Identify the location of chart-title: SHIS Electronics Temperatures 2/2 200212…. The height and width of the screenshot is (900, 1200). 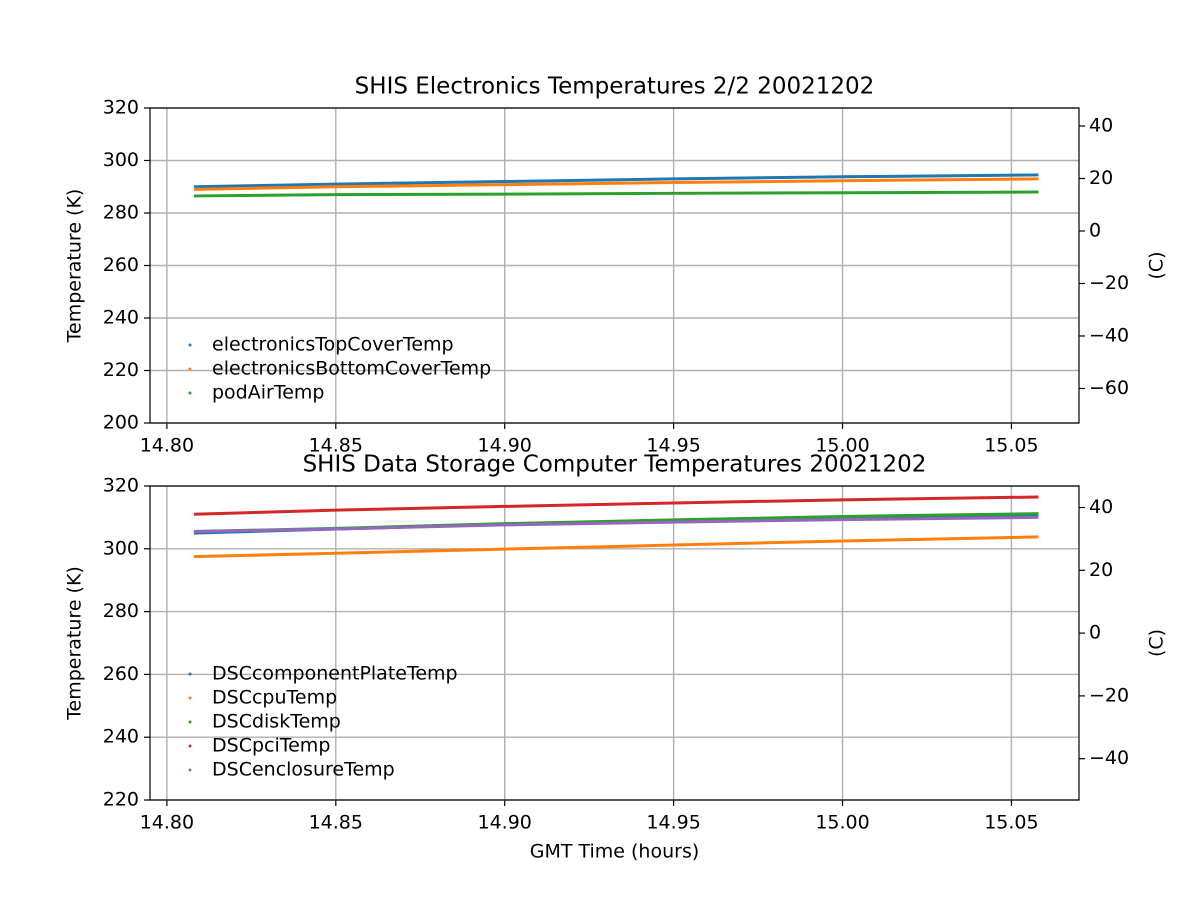
(615, 87).